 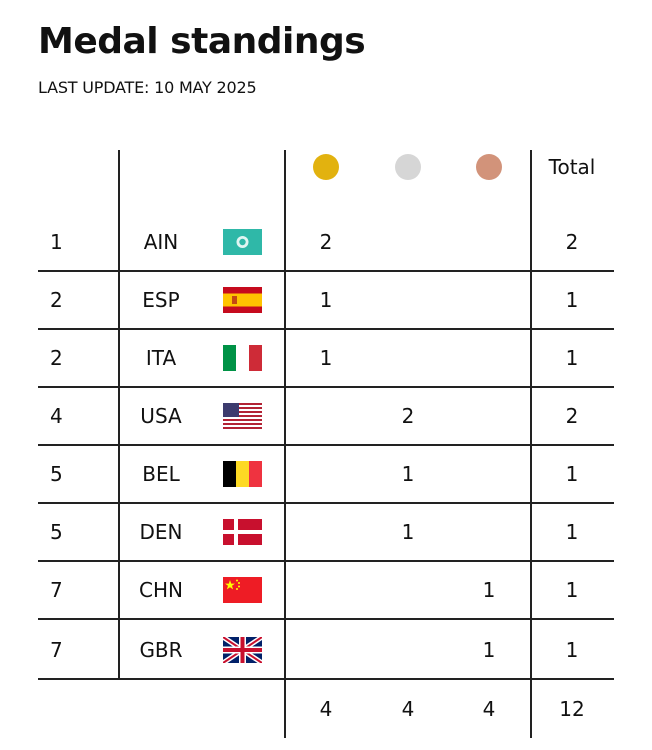 What do you see at coordinates (119, 415) in the screenshot?
I see `column-divider` at bounding box center [119, 415].